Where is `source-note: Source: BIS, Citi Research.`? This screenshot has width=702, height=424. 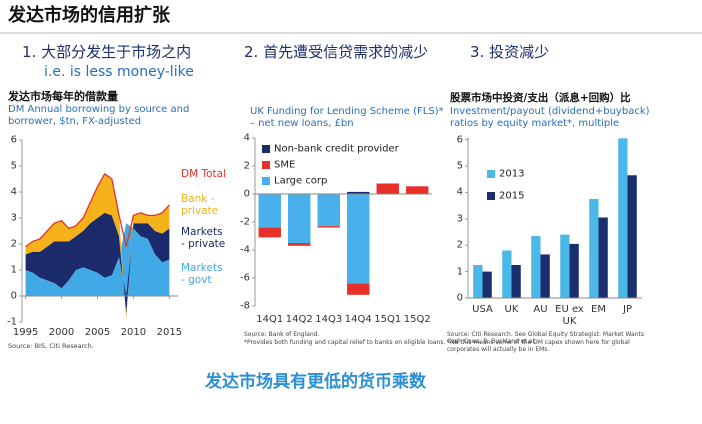 source-note: Source: BIS, Citi Research. is located at coordinates (51, 346).